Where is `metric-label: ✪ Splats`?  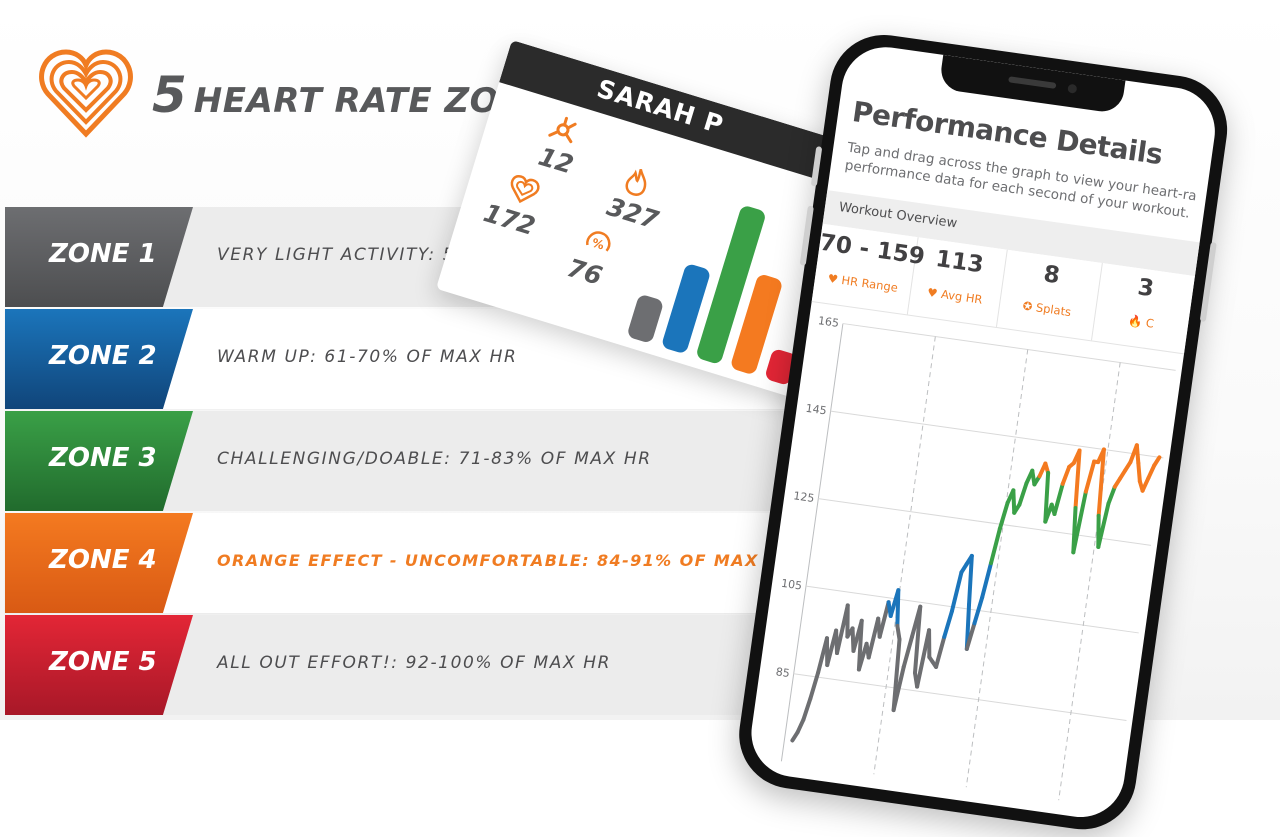
metric-label: ✪ Splats is located at coordinates (1046, 308).